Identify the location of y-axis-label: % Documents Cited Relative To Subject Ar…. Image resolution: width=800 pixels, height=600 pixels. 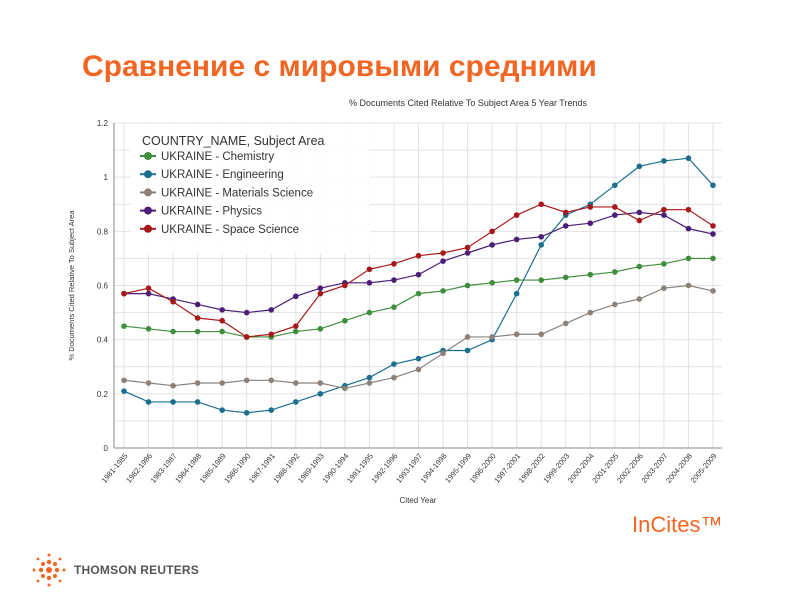
(71, 285).